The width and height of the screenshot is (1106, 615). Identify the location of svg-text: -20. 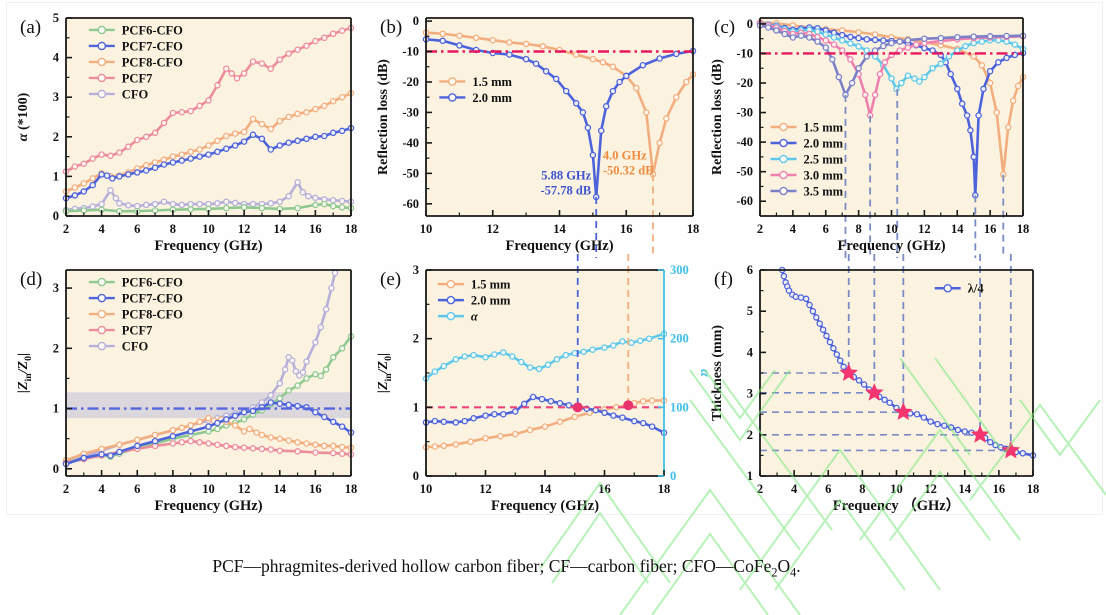
(744, 83).